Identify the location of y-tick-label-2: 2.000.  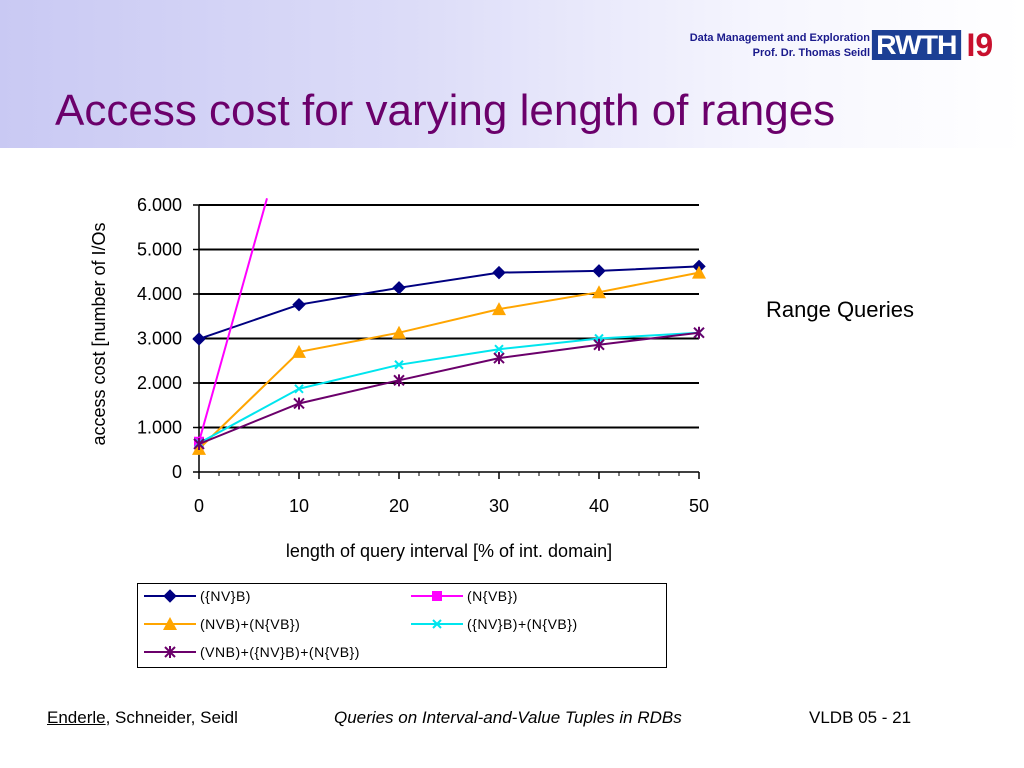
(159, 383).